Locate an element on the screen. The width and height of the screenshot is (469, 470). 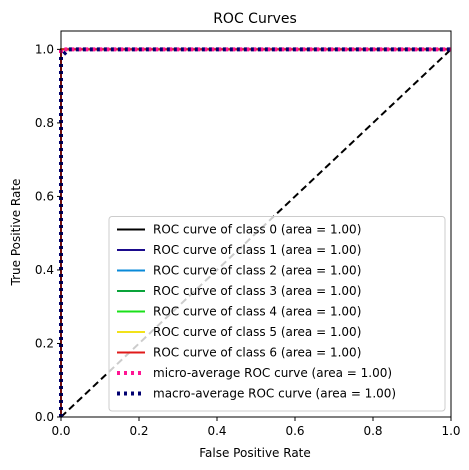
y-tick-label: 0.4 is located at coordinates (44, 270).